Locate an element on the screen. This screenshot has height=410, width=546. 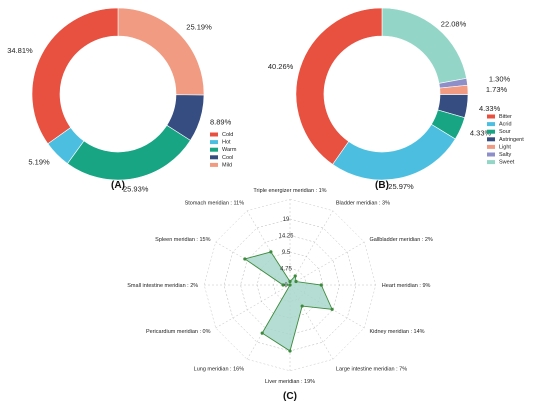
radar-axis-label-kidney-meridian: Kidney meridian : 14% is located at coordinates (397, 332).